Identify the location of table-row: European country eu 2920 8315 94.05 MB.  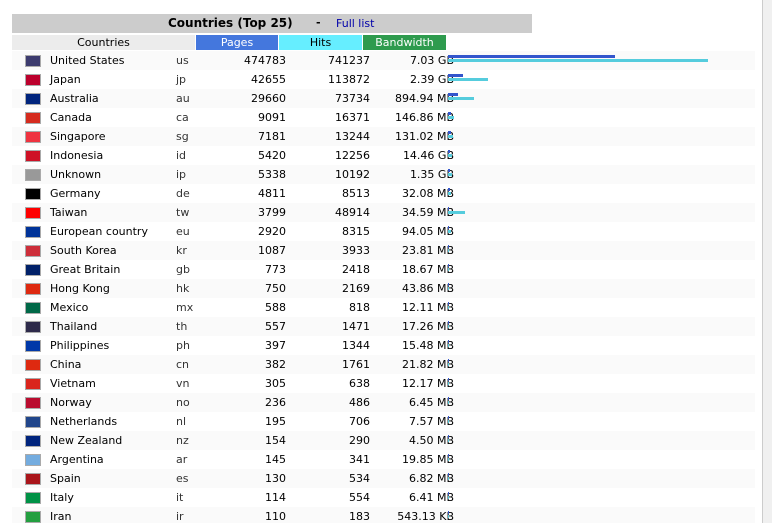
(383, 232).